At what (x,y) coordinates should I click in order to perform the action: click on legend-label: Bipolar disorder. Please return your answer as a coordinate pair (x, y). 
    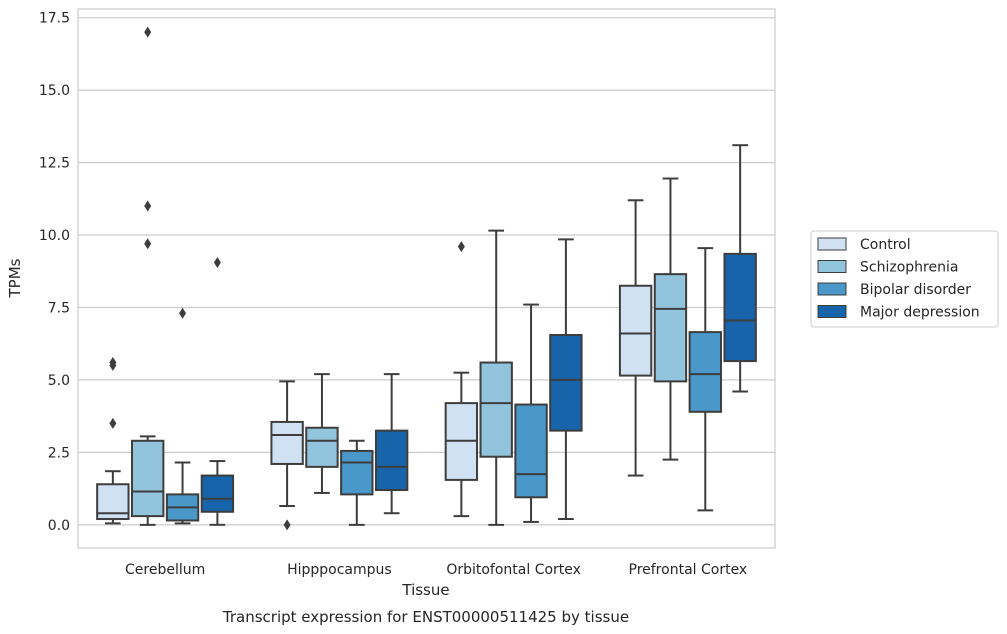
    Looking at the image, I should click on (915, 290).